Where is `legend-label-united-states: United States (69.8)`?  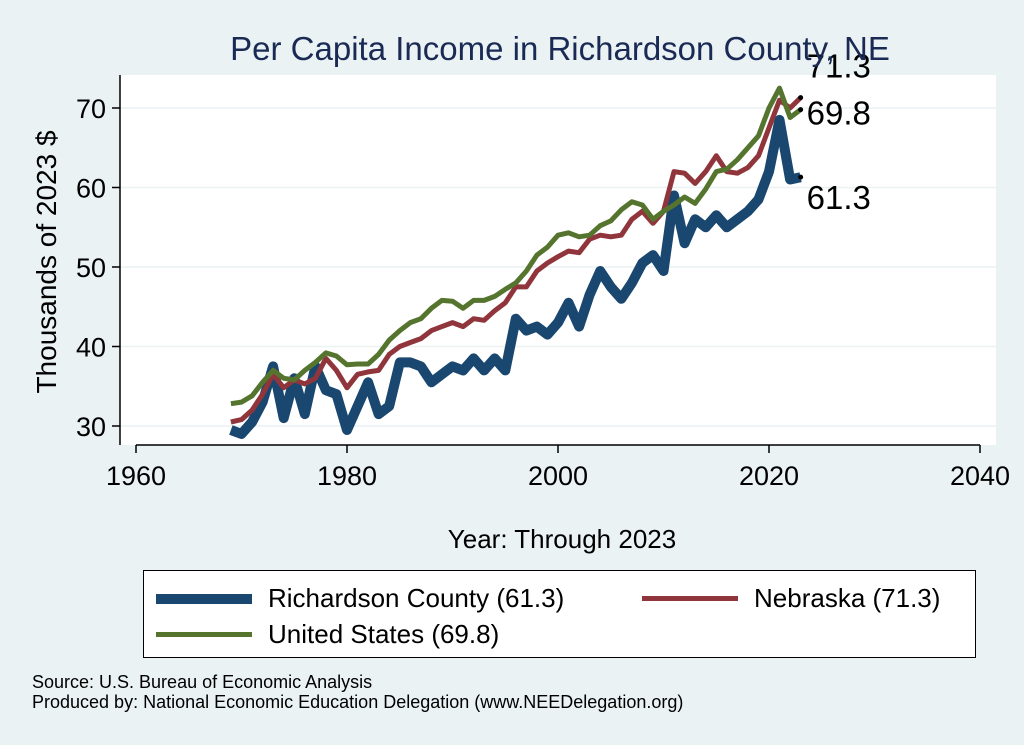
legend-label-united-states: United States (69.8) is located at coordinates (384, 634).